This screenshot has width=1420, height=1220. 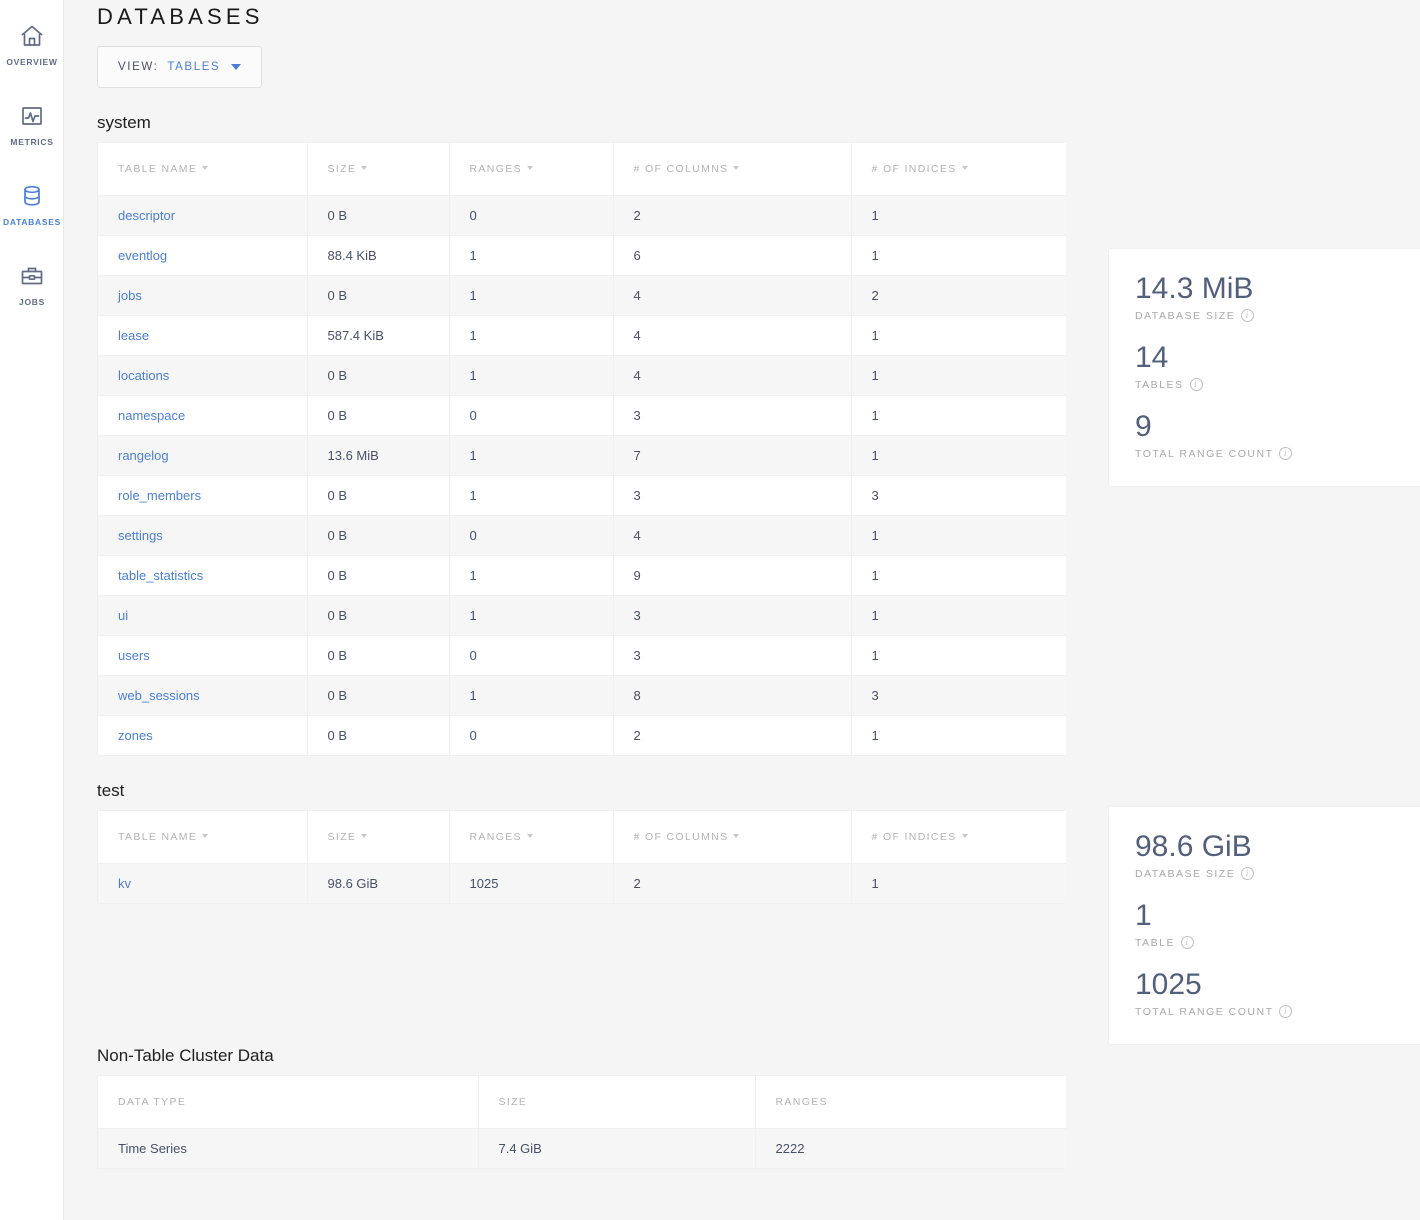 I want to click on sidebar-item-metrics: METRICS, so click(x=32, y=124).